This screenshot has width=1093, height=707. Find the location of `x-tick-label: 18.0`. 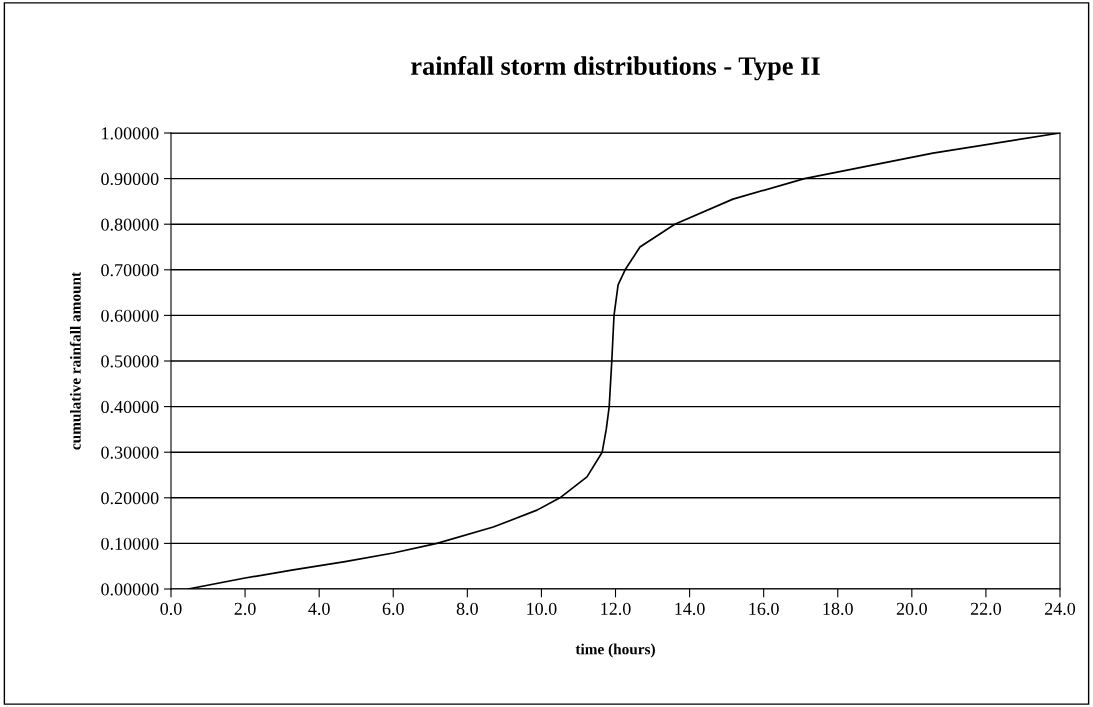

x-tick-label: 18.0 is located at coordinates (838, 608).